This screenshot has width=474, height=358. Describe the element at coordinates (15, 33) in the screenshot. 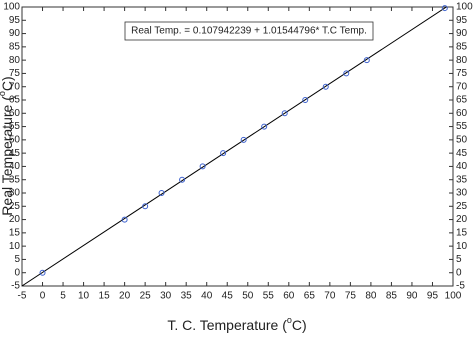

I see `y-tick-label: 90` at that location.